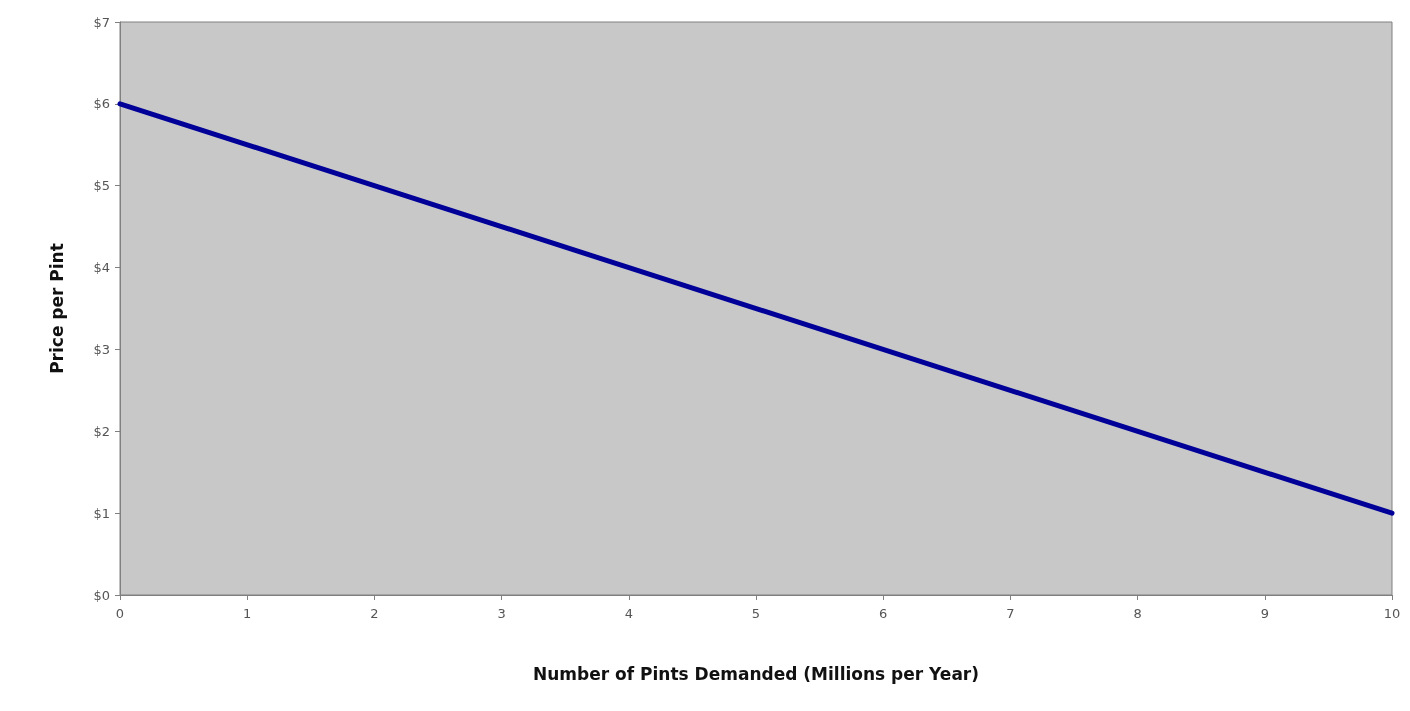  What do you see at coordinates (628, 613) in the screenshot?
I see `x-tick-label: 4` at bounding box center [628, 613].